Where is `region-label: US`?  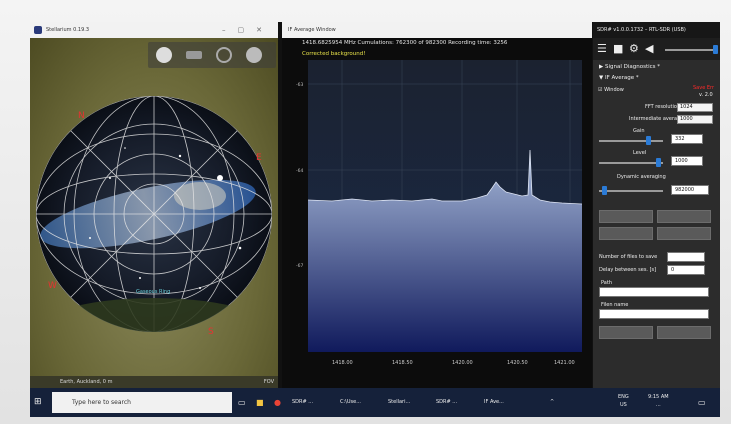
region-label: US is located at coordinates (623, 405).